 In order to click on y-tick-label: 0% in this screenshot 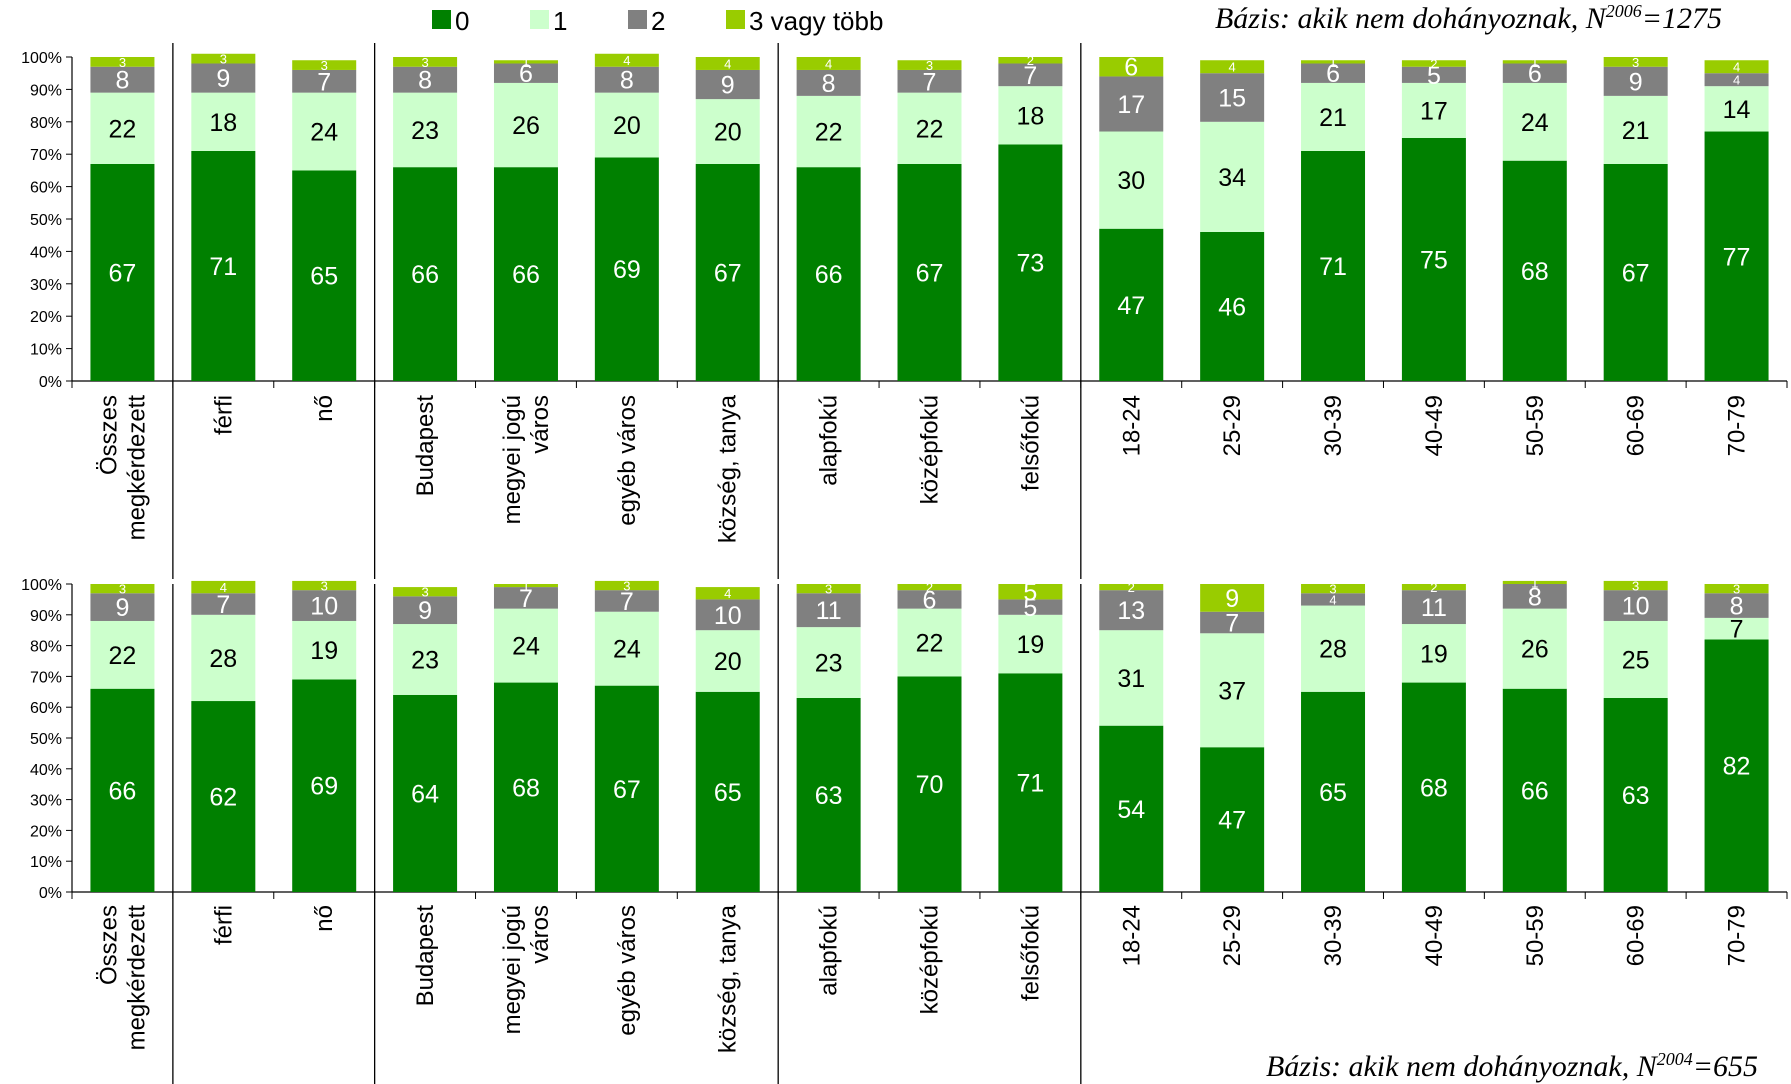, I will do `click(50, 893)`.